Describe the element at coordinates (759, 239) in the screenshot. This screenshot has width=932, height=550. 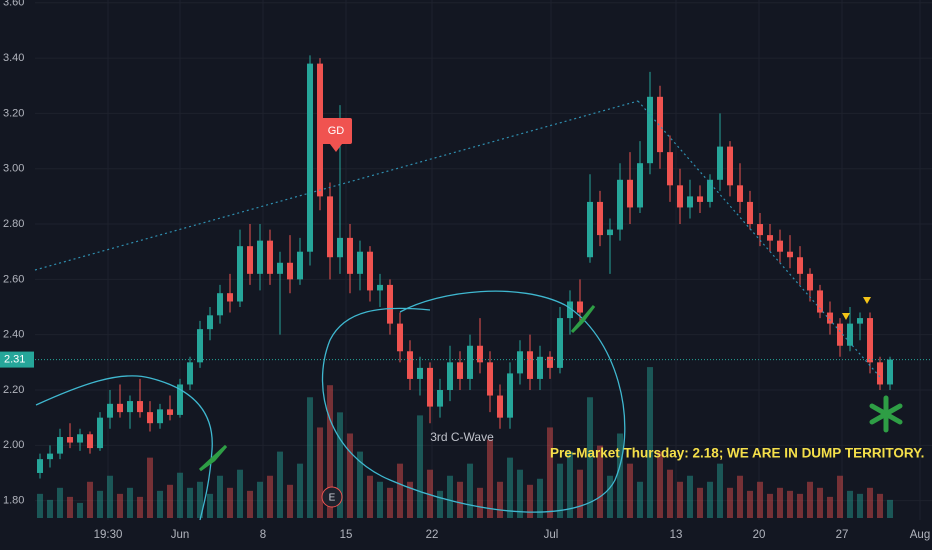
I see `trend-line` at that location.